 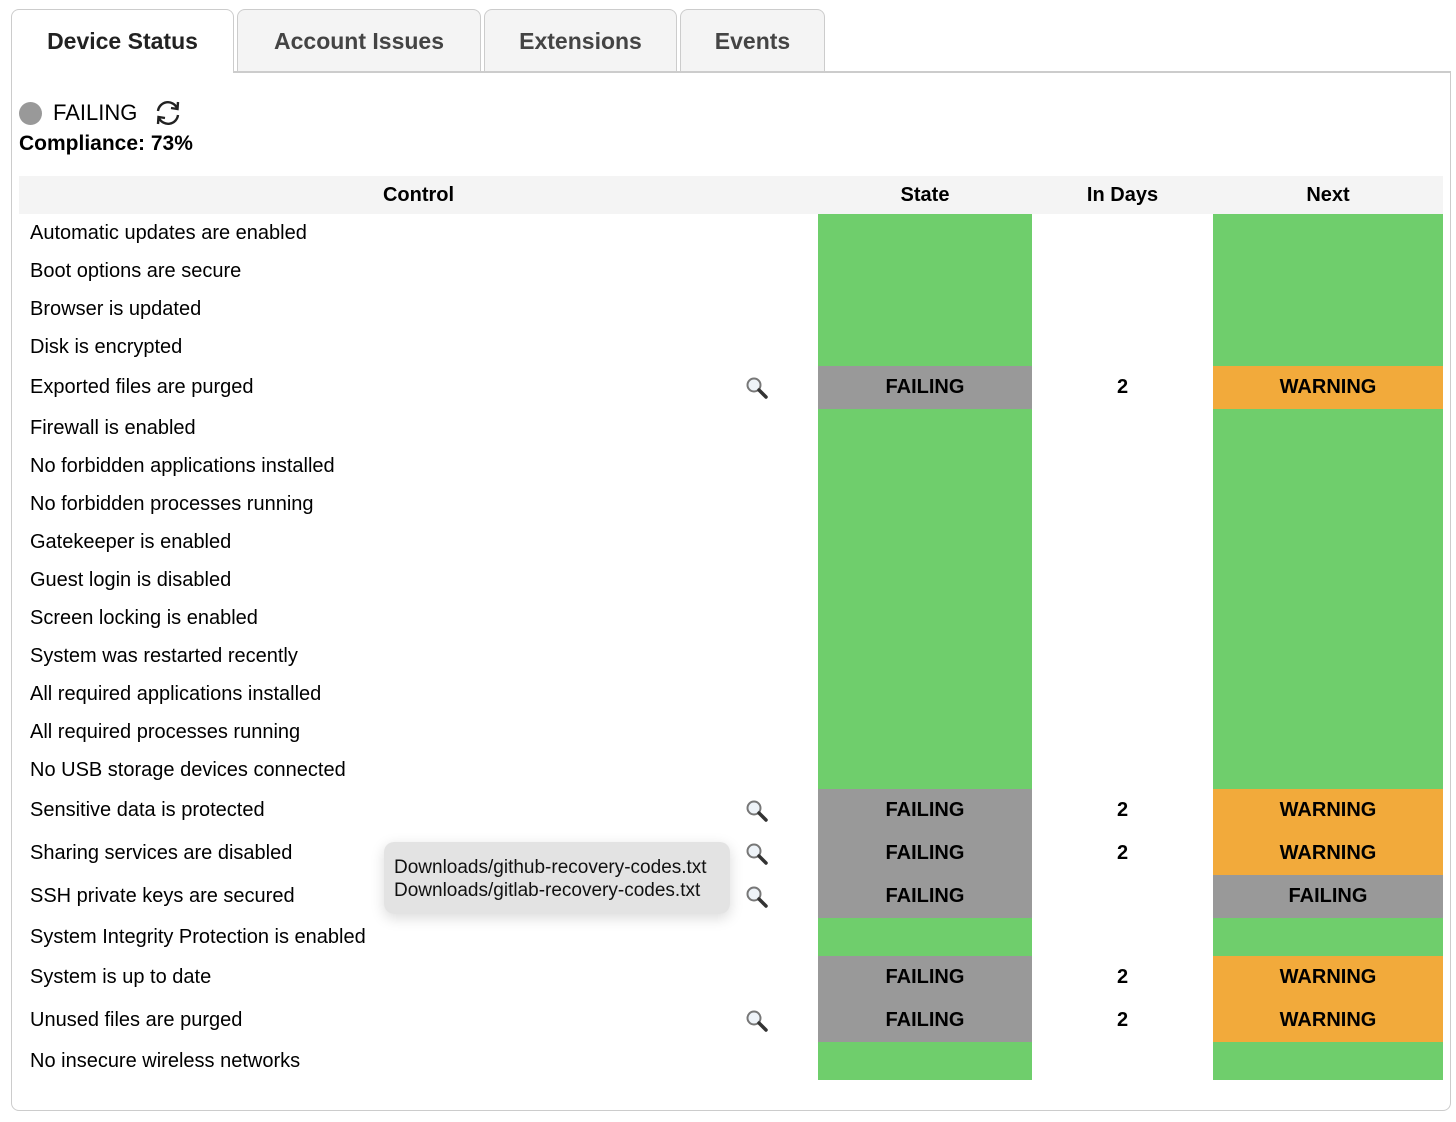 What do you see at coordinates (731, 542) in the screenshot?
I see `table-row: Gatekeeper is enabled` at bounding box center [731, 542].